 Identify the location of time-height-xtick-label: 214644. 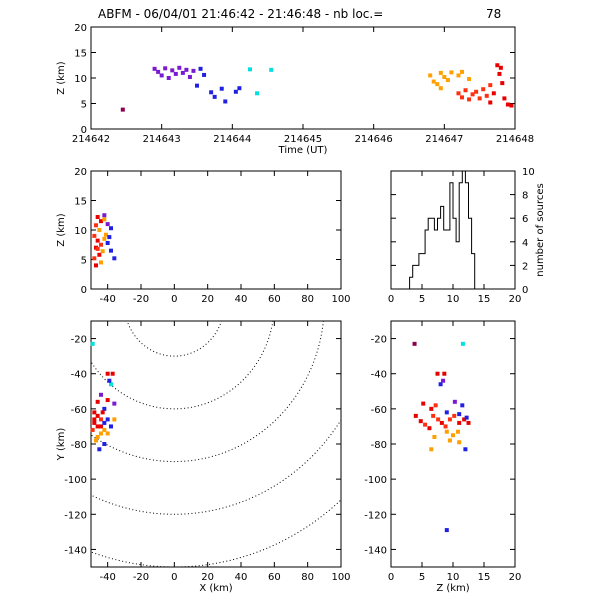
(232, 139).